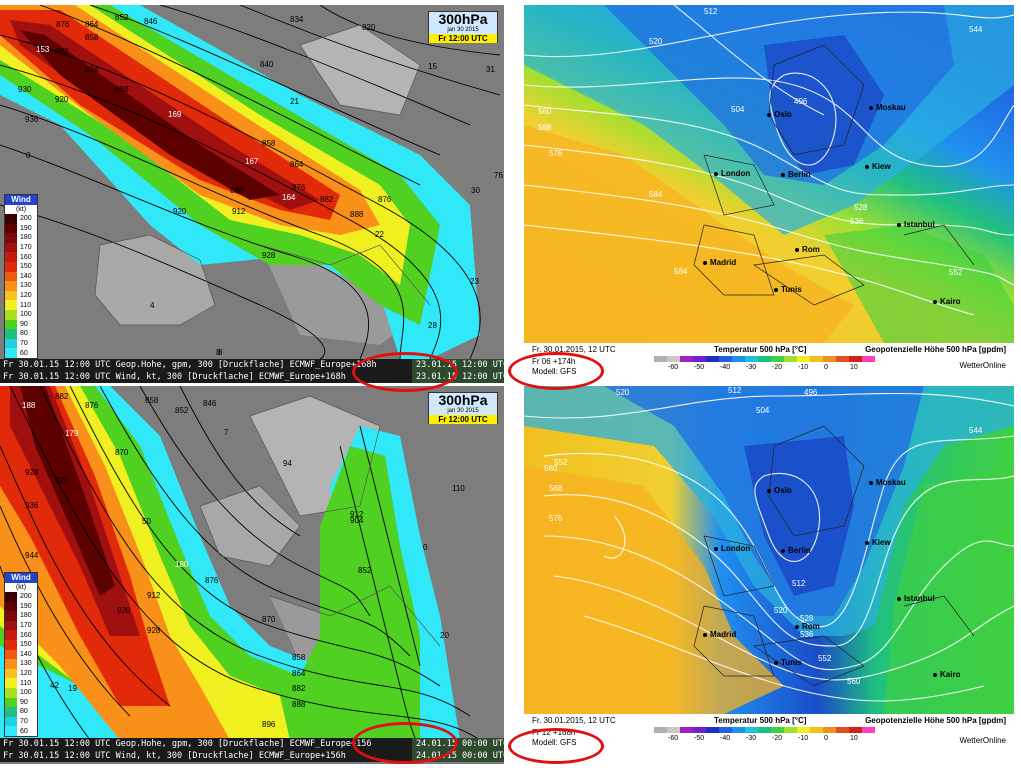 The width and height of the screenshot is (1021, 768). Describe the element at coordinates (26, 626) in the screenshot. I see `wind-legend-value: 170` at that location.